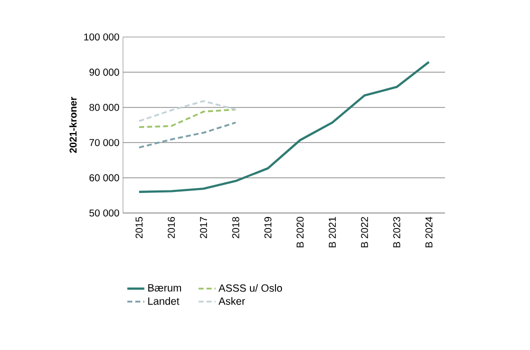 The height and width of the screenshot is (350, 530). What do you see at coordinates (300, 232) in the screenshot?
I see `x-tick-label: B 2020` at bounding box center [300, 232].